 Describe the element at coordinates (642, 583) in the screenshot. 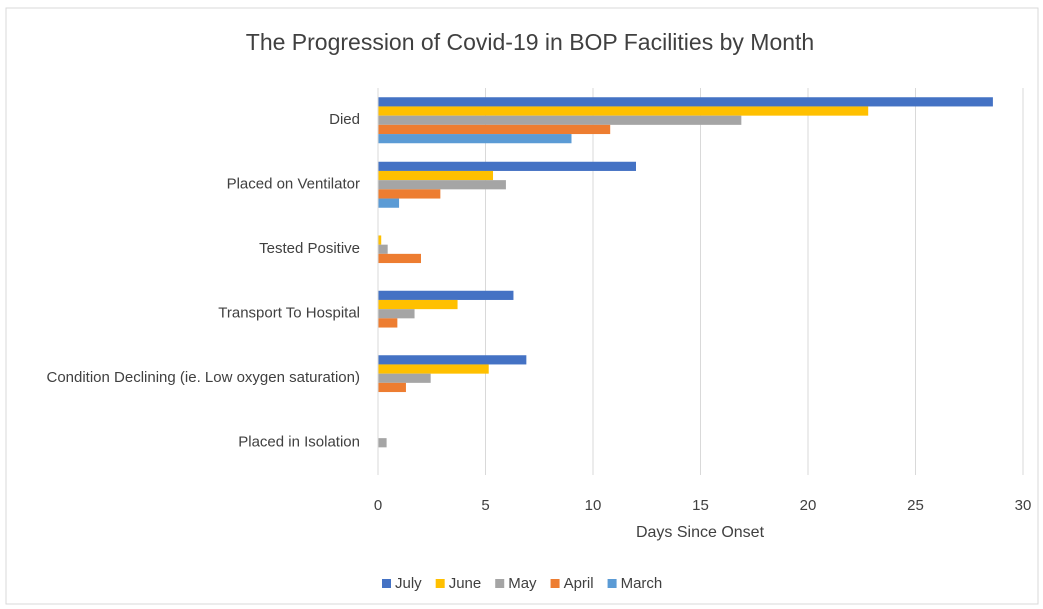

I see `legend-label: March` at that location.